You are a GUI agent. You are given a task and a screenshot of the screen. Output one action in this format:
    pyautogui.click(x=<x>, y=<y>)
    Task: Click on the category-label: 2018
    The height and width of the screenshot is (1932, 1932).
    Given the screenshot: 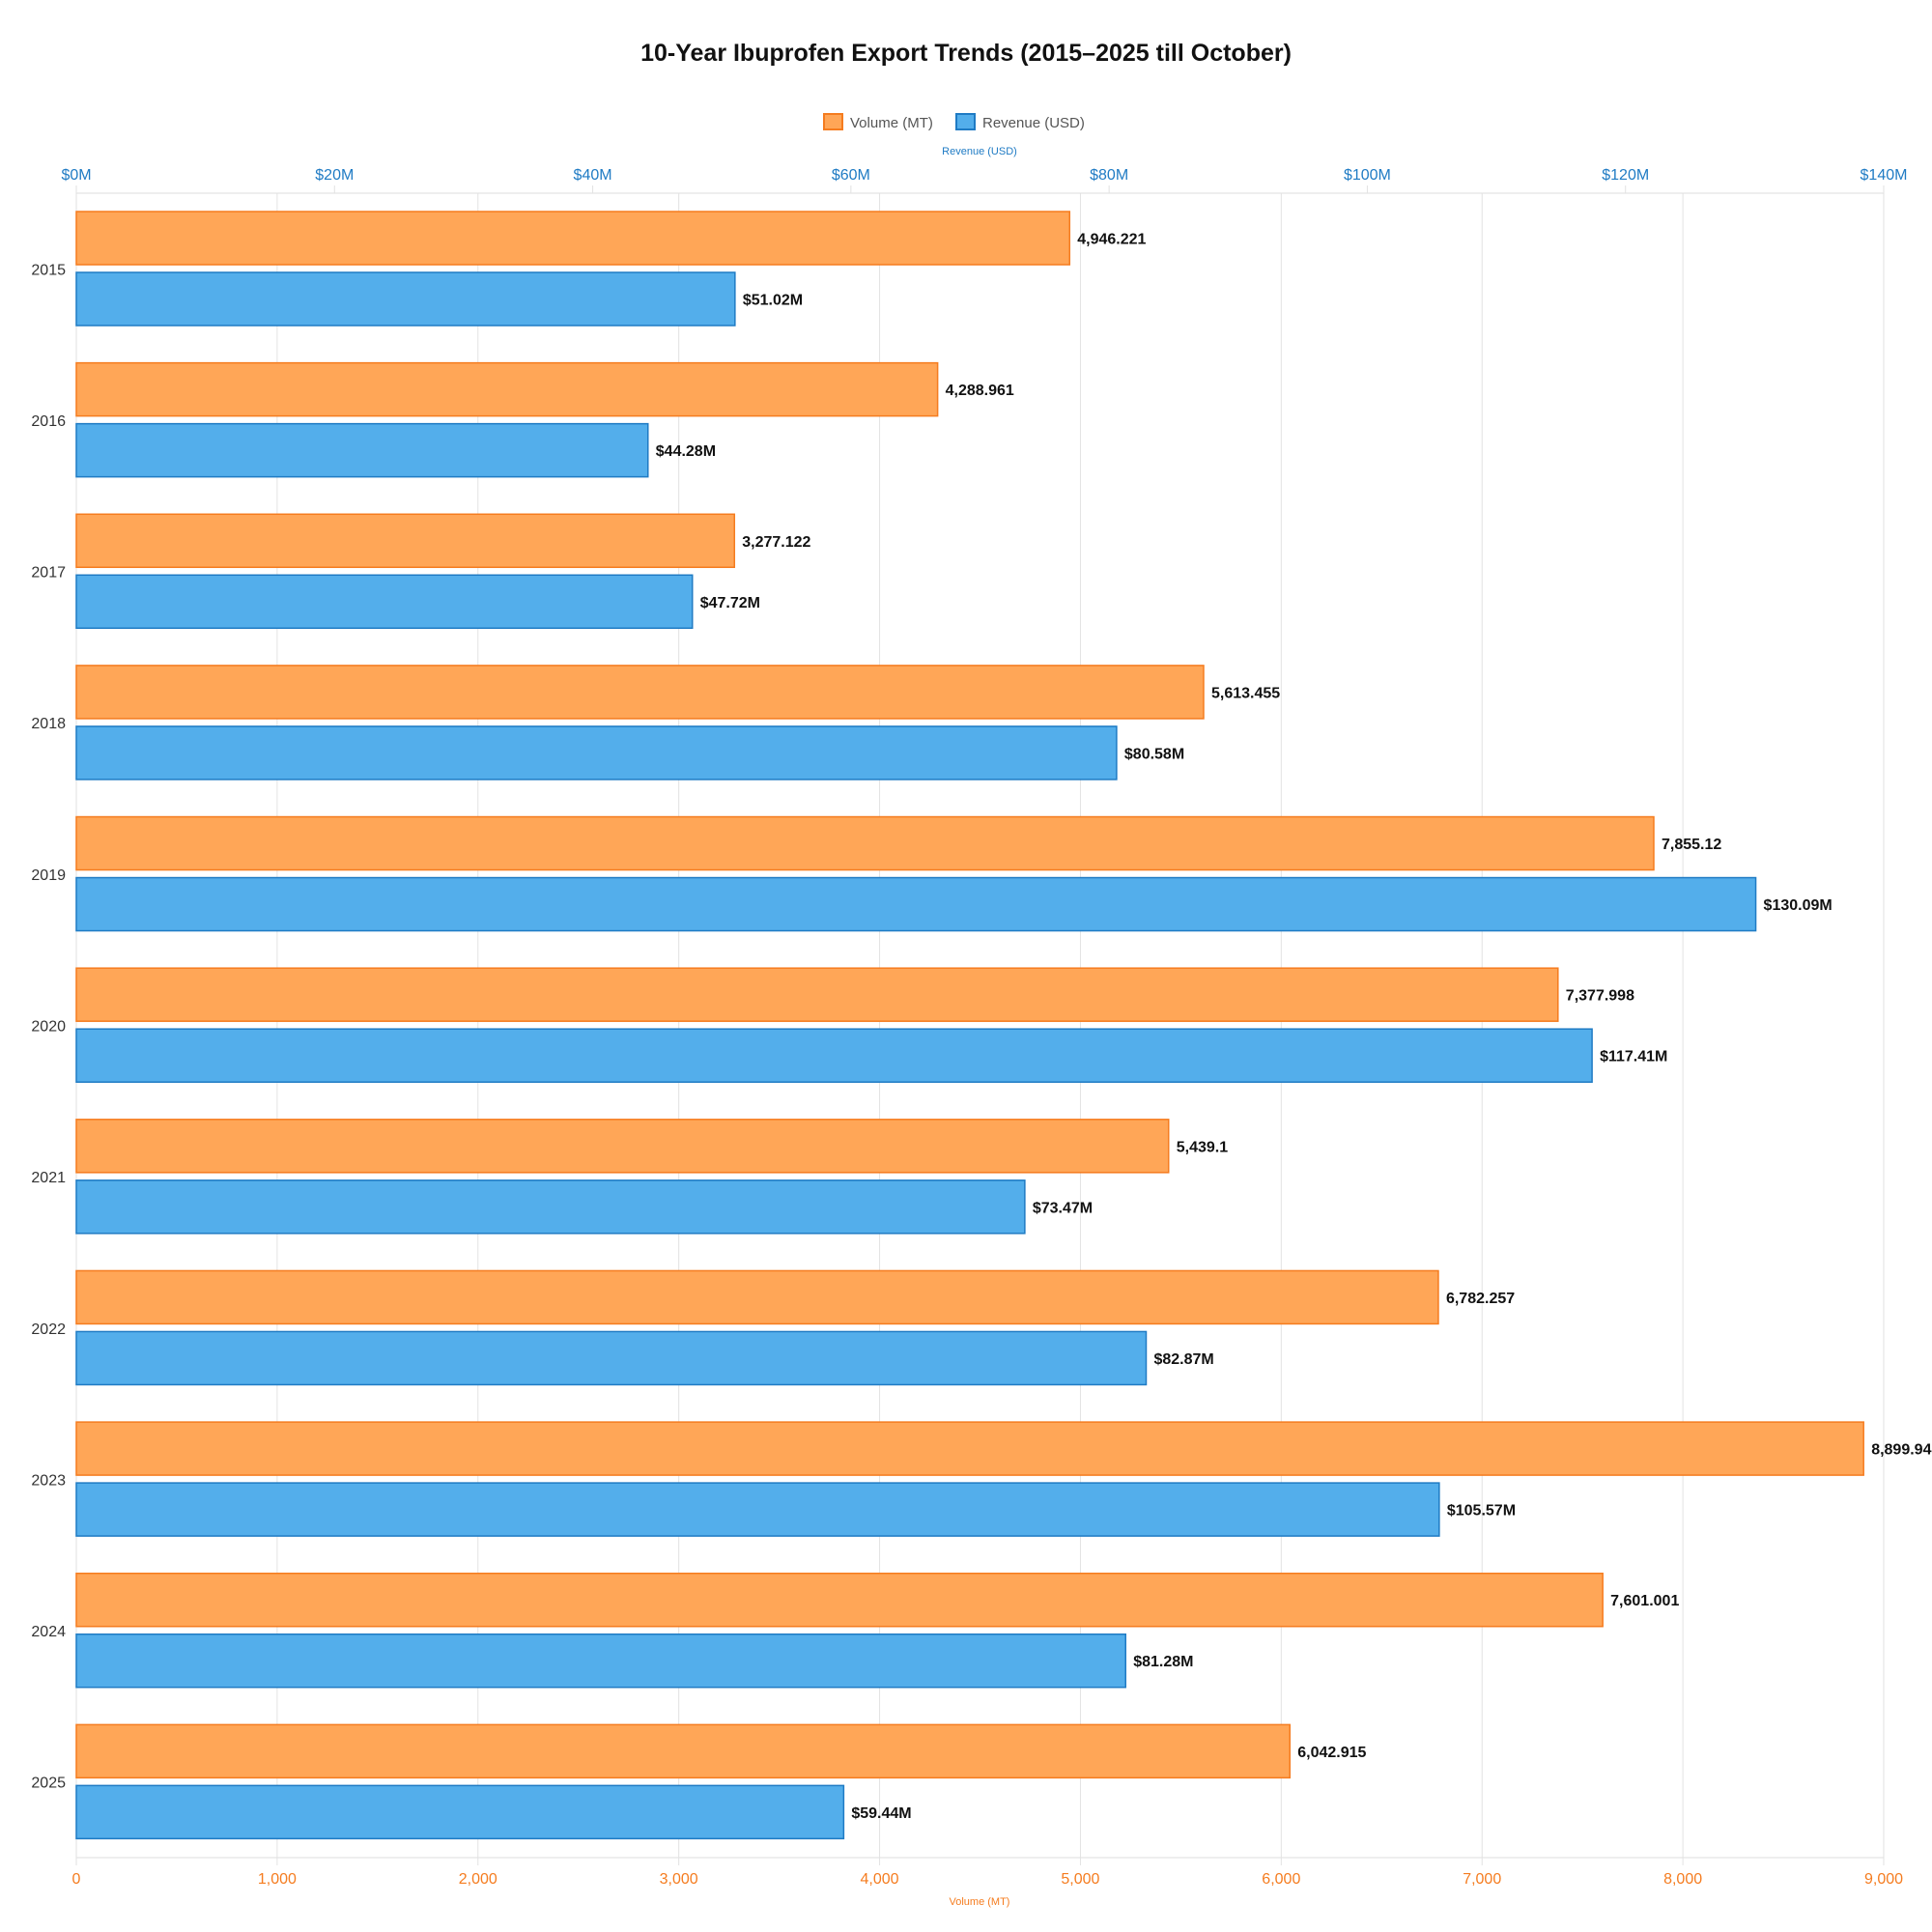 What is the action you would take?
    pyautogui.click(x=48, y=724)
    